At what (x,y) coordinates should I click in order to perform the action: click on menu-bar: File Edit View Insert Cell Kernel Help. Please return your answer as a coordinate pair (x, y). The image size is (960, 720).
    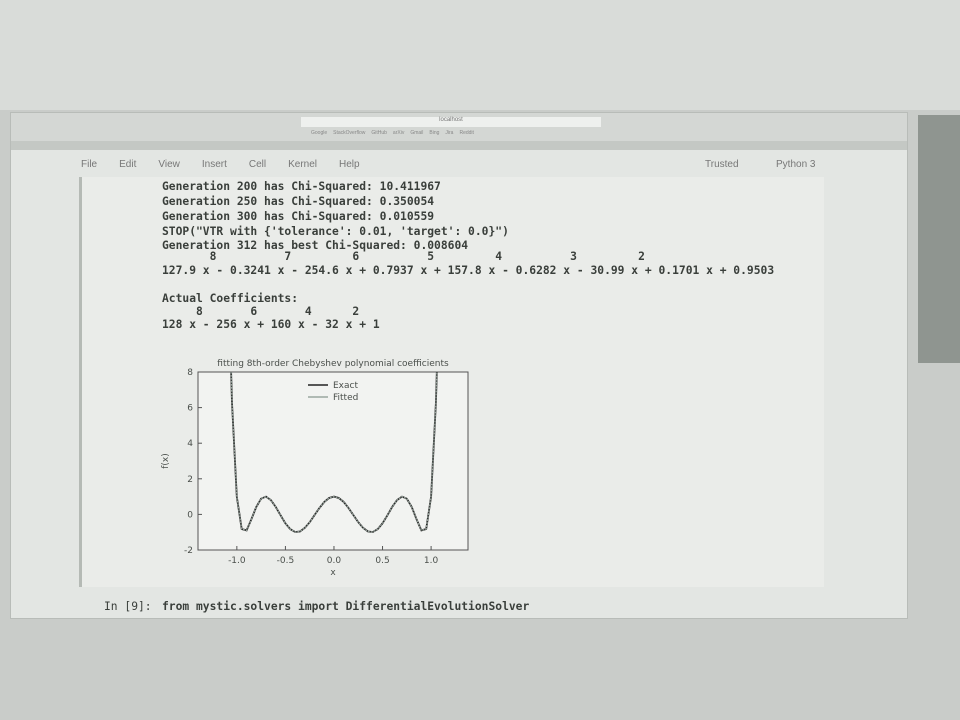
    Looking at the image, I should click on (220, 164).